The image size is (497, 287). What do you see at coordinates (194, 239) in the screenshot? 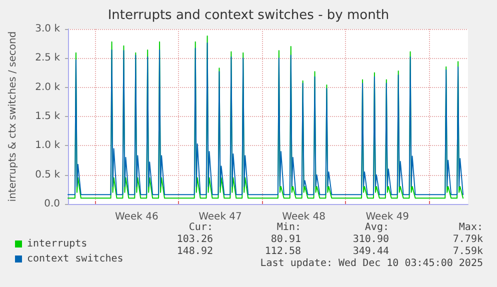
I see `text: 103.26` at bounding box center [194, 239].